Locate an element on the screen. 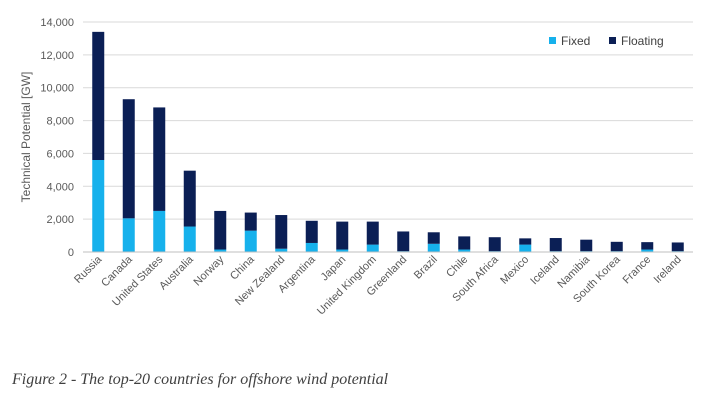 The image size is (722, 413). x-tick-label: Brazil is located at coordinates (426, 268).